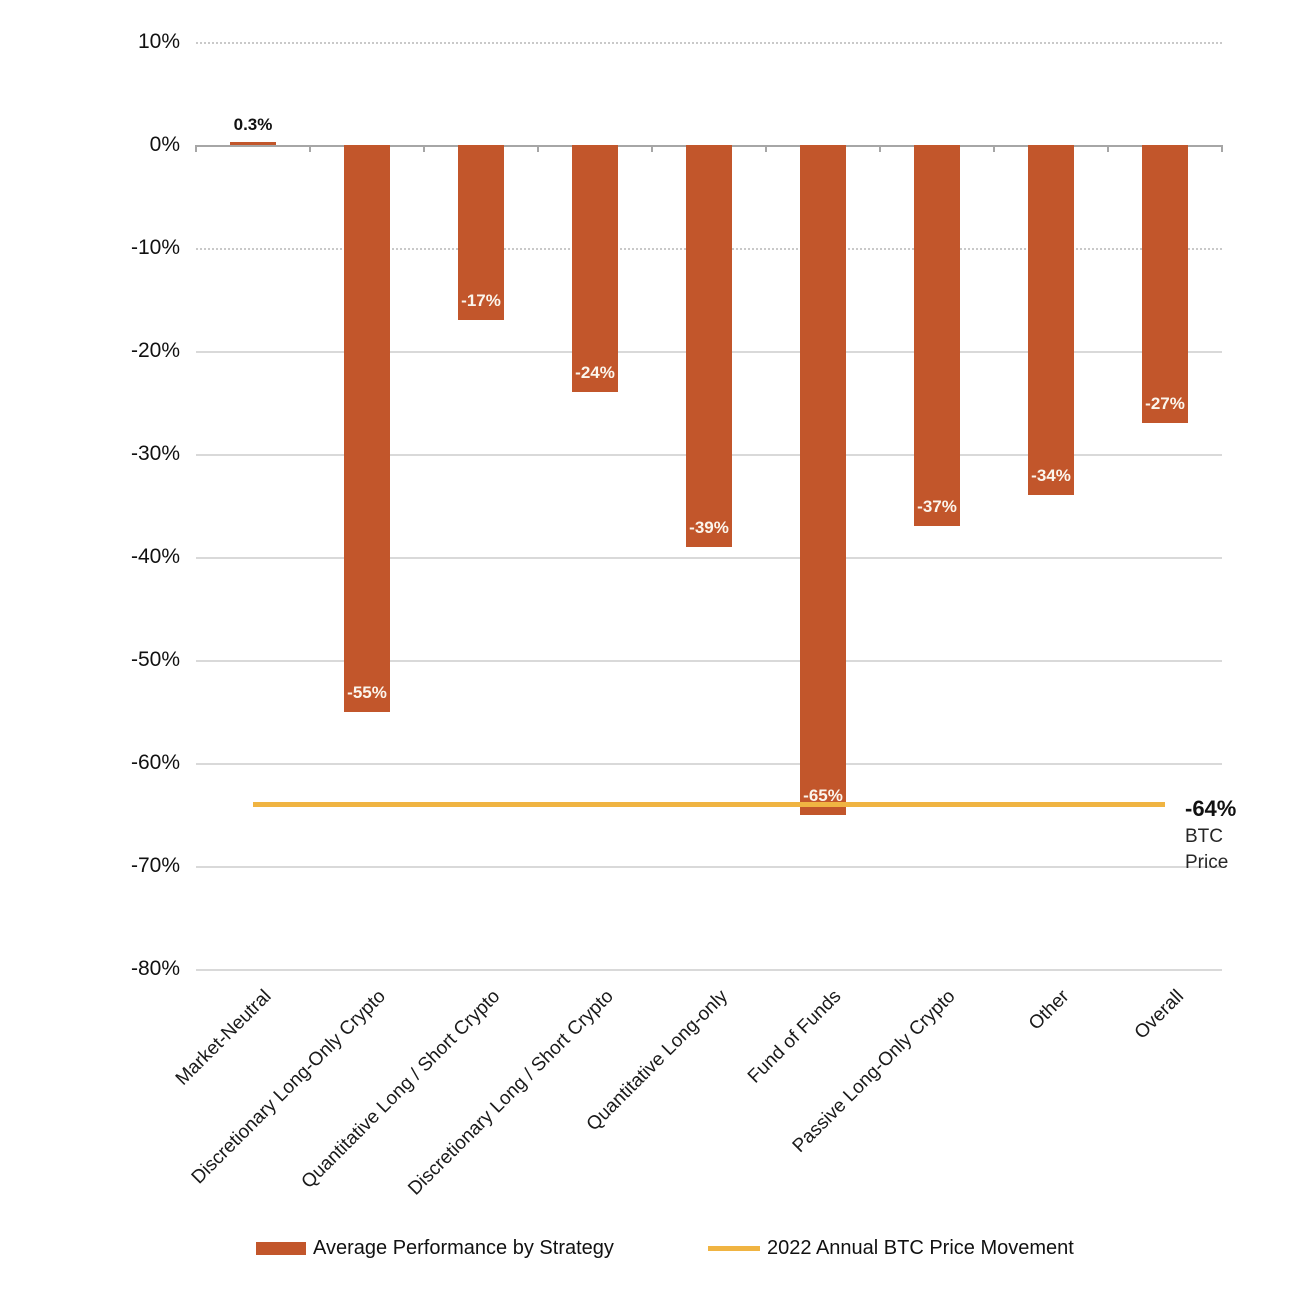 The width and height of the screenshot is (1306, 1292). I want to click on legend-item-bar-series: Average Performance by Strategy, so click(435, 1248).